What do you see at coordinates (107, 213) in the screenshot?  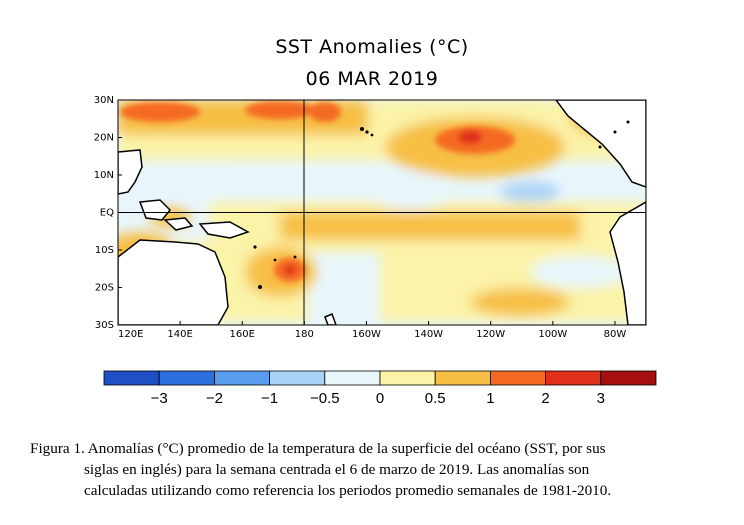 I see `lat-label: EQ` at bounding box center [107, 213].